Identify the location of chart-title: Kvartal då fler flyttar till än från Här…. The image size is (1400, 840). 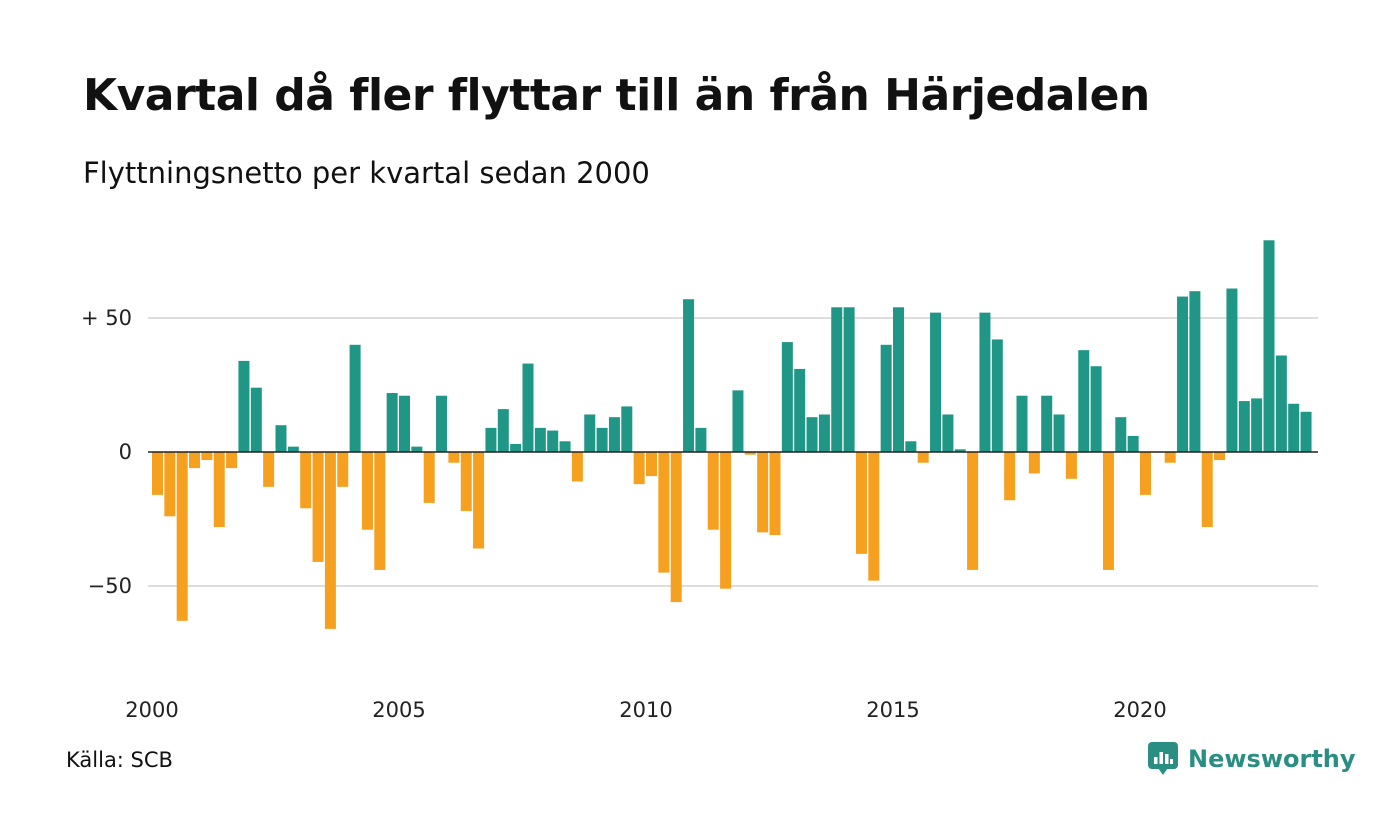
(616, 95).